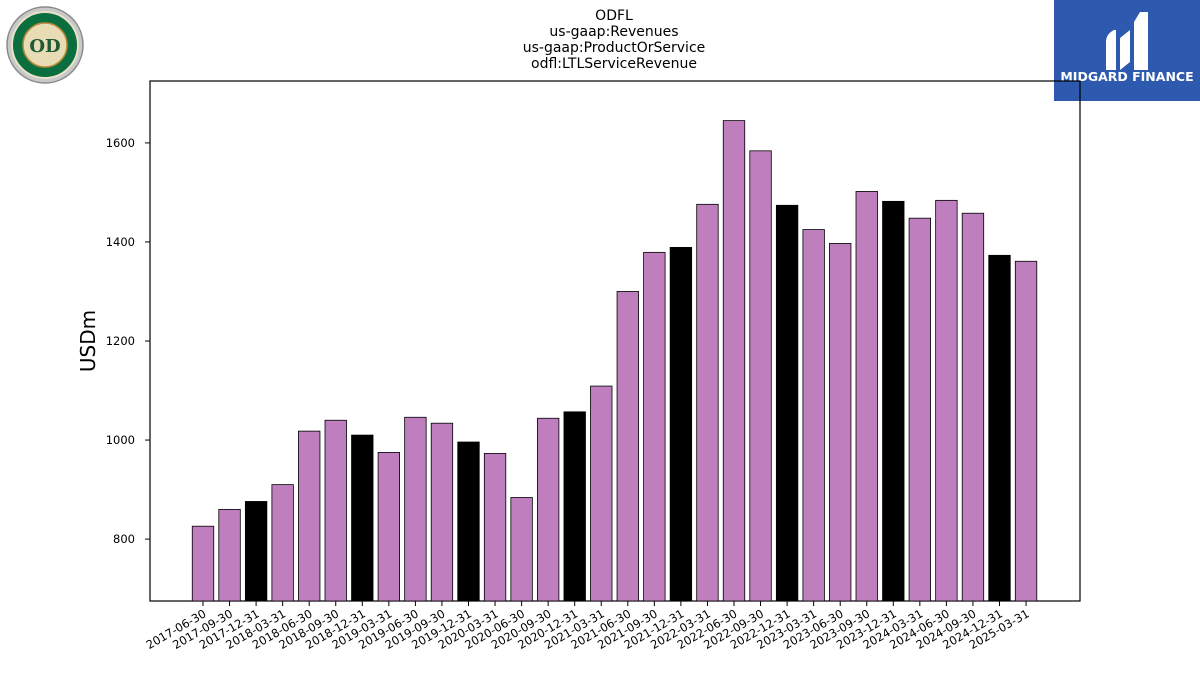  What do you see at coordinates (614, 16) in the screenshot?
I see `chart-title-line-1: ODFL` at bounding box center [614, 16].